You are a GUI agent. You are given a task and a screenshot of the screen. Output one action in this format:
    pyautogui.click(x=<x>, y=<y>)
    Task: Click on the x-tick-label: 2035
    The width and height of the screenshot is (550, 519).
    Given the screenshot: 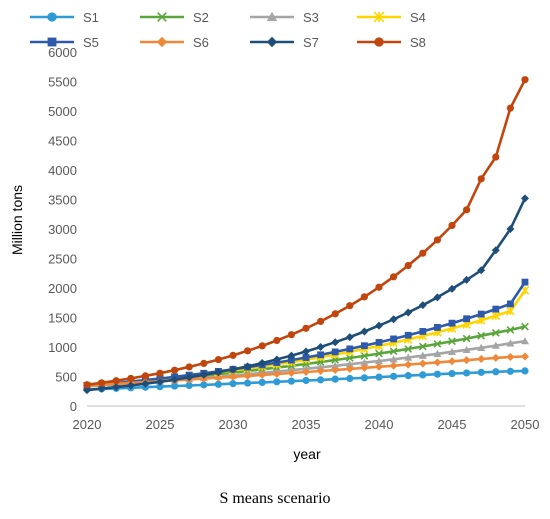 What is the action you would take?
    pyautogui.click(x=306, y=424)
    